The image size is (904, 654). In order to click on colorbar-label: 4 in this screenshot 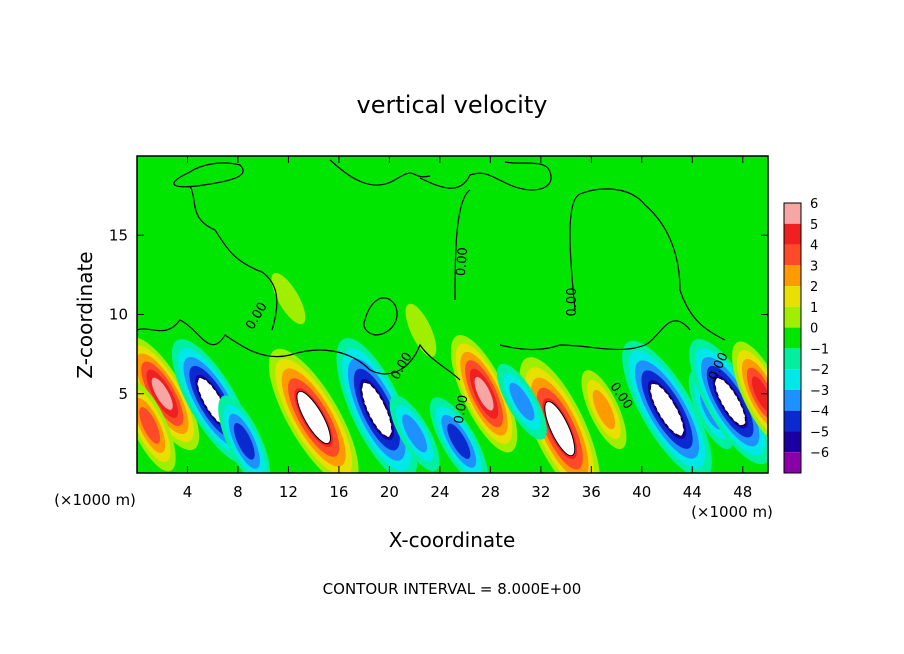, I will do `click(814, 246)`.